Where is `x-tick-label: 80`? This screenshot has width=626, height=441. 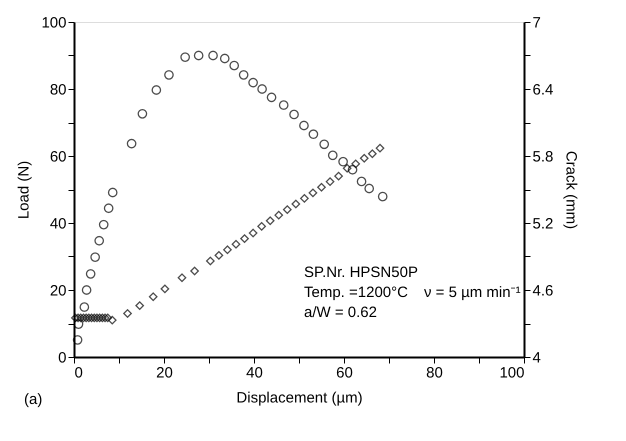 x-tick-label: 80 is located at coordinates (434, 373).